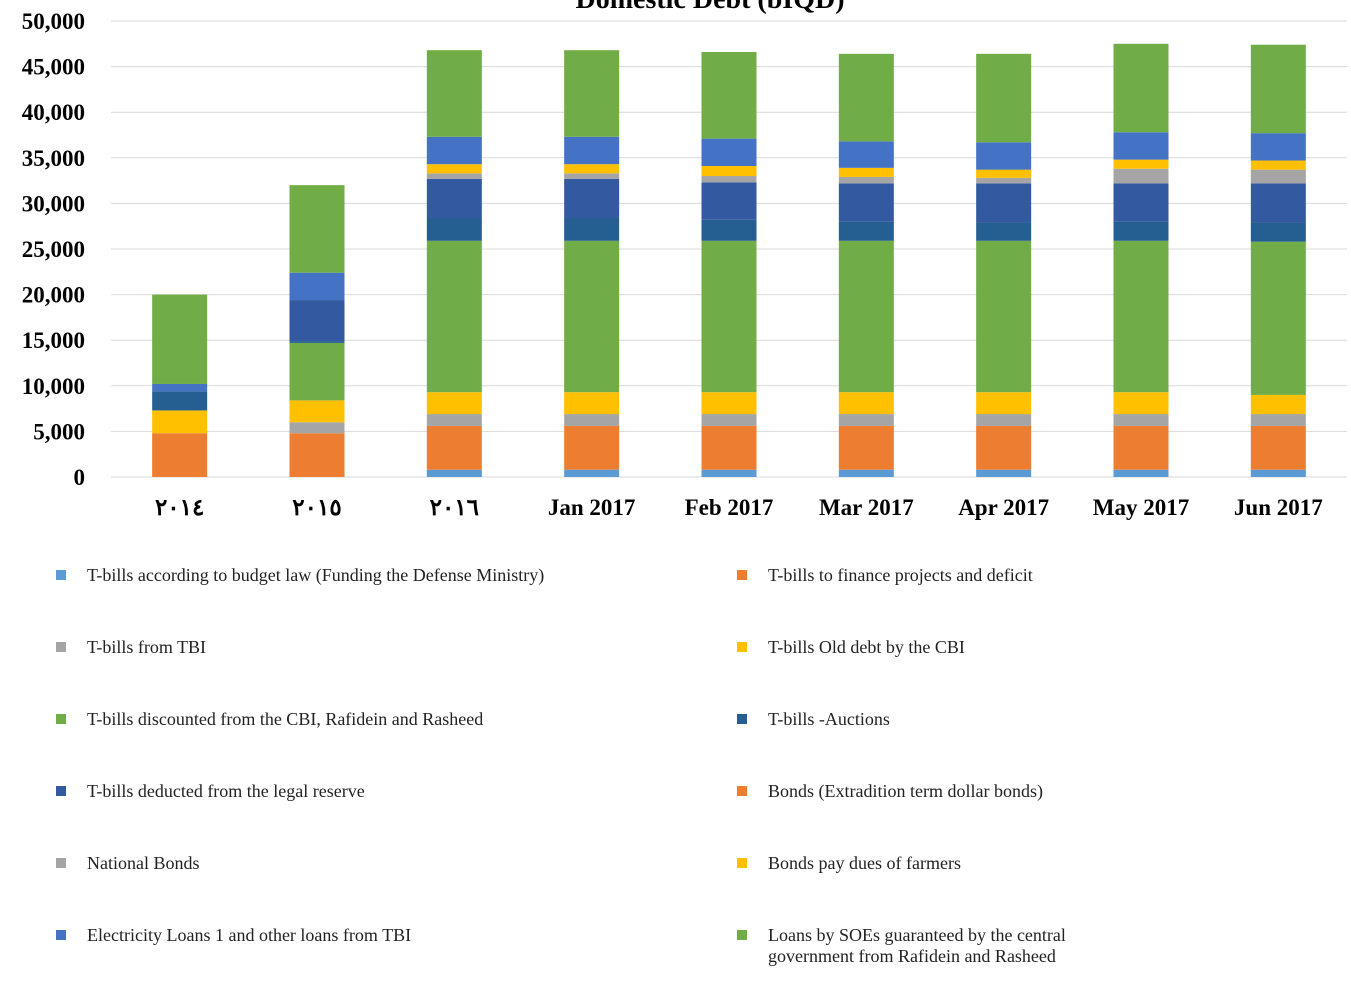 Image resolution: width=1351 pixels, height=994 pixels. Describe the element at coordinates (53, 21) in the screenshot. I see `y-tick-label: 50,000` at that location.